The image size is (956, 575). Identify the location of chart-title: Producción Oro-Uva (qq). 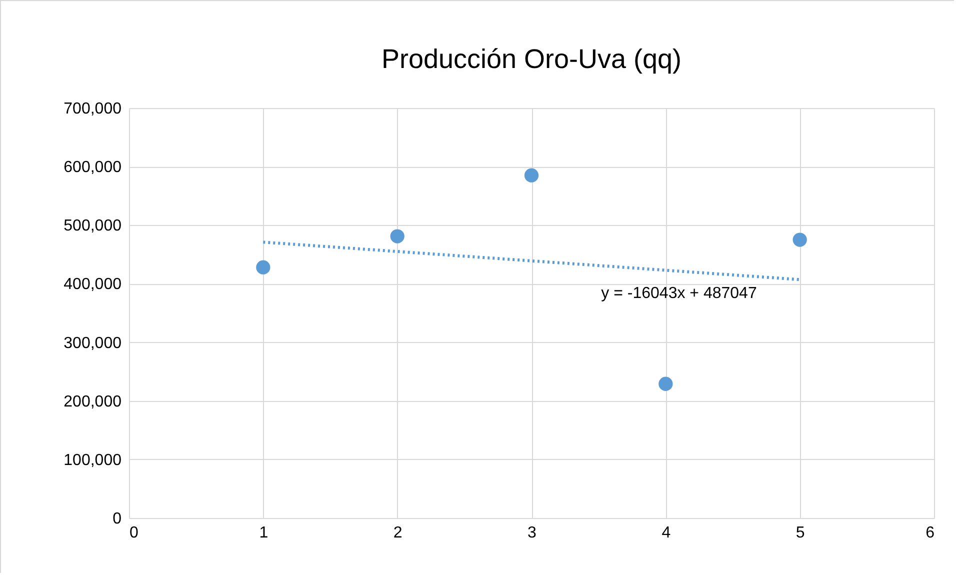
(531, 59).